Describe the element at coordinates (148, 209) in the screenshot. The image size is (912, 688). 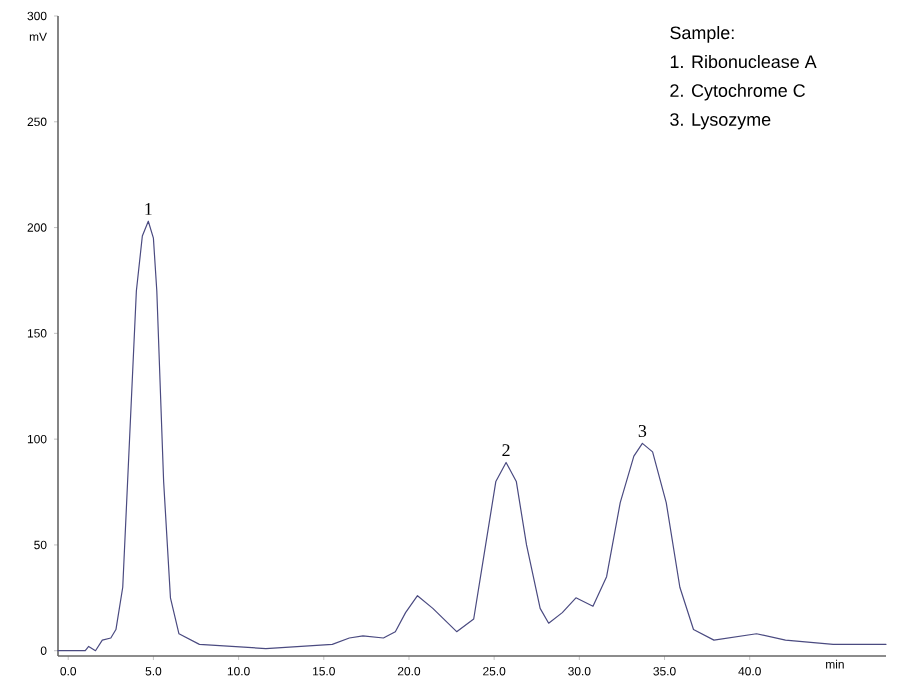
I see `annotation: 1` at that location.